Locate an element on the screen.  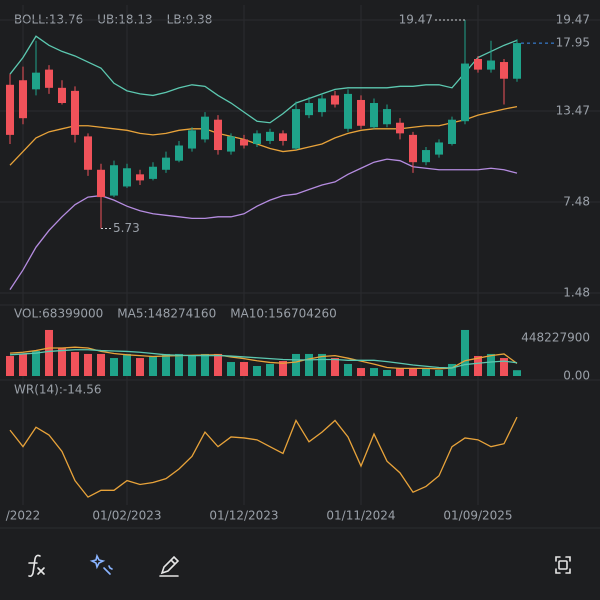
magic-button is located at coordinates (101, 564).